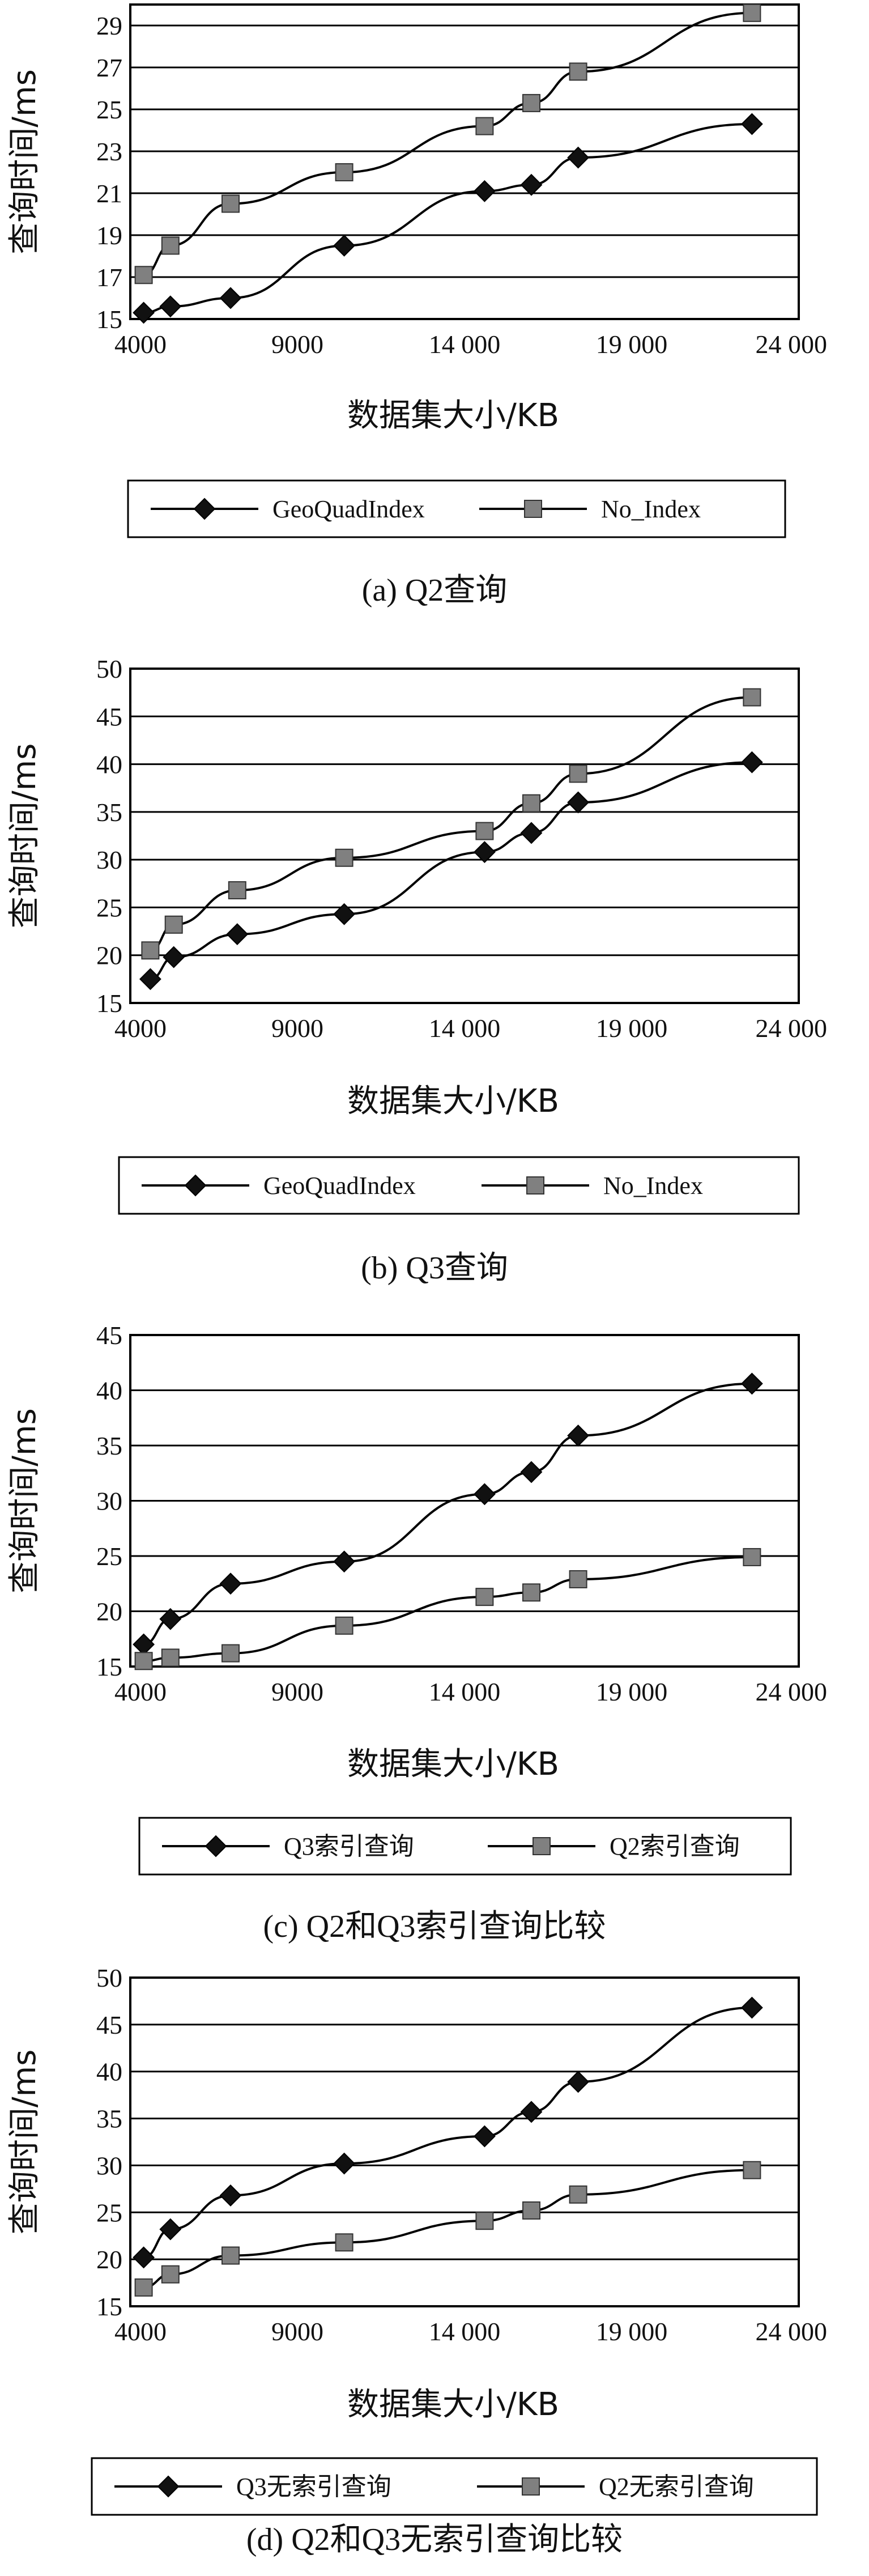 Image resolution: width=869 pixels, height=2576 pixels. Describe the element at coordinates (348, 509) in the screenshot. I see `legend-label: GeoQuadIndex` at that location.